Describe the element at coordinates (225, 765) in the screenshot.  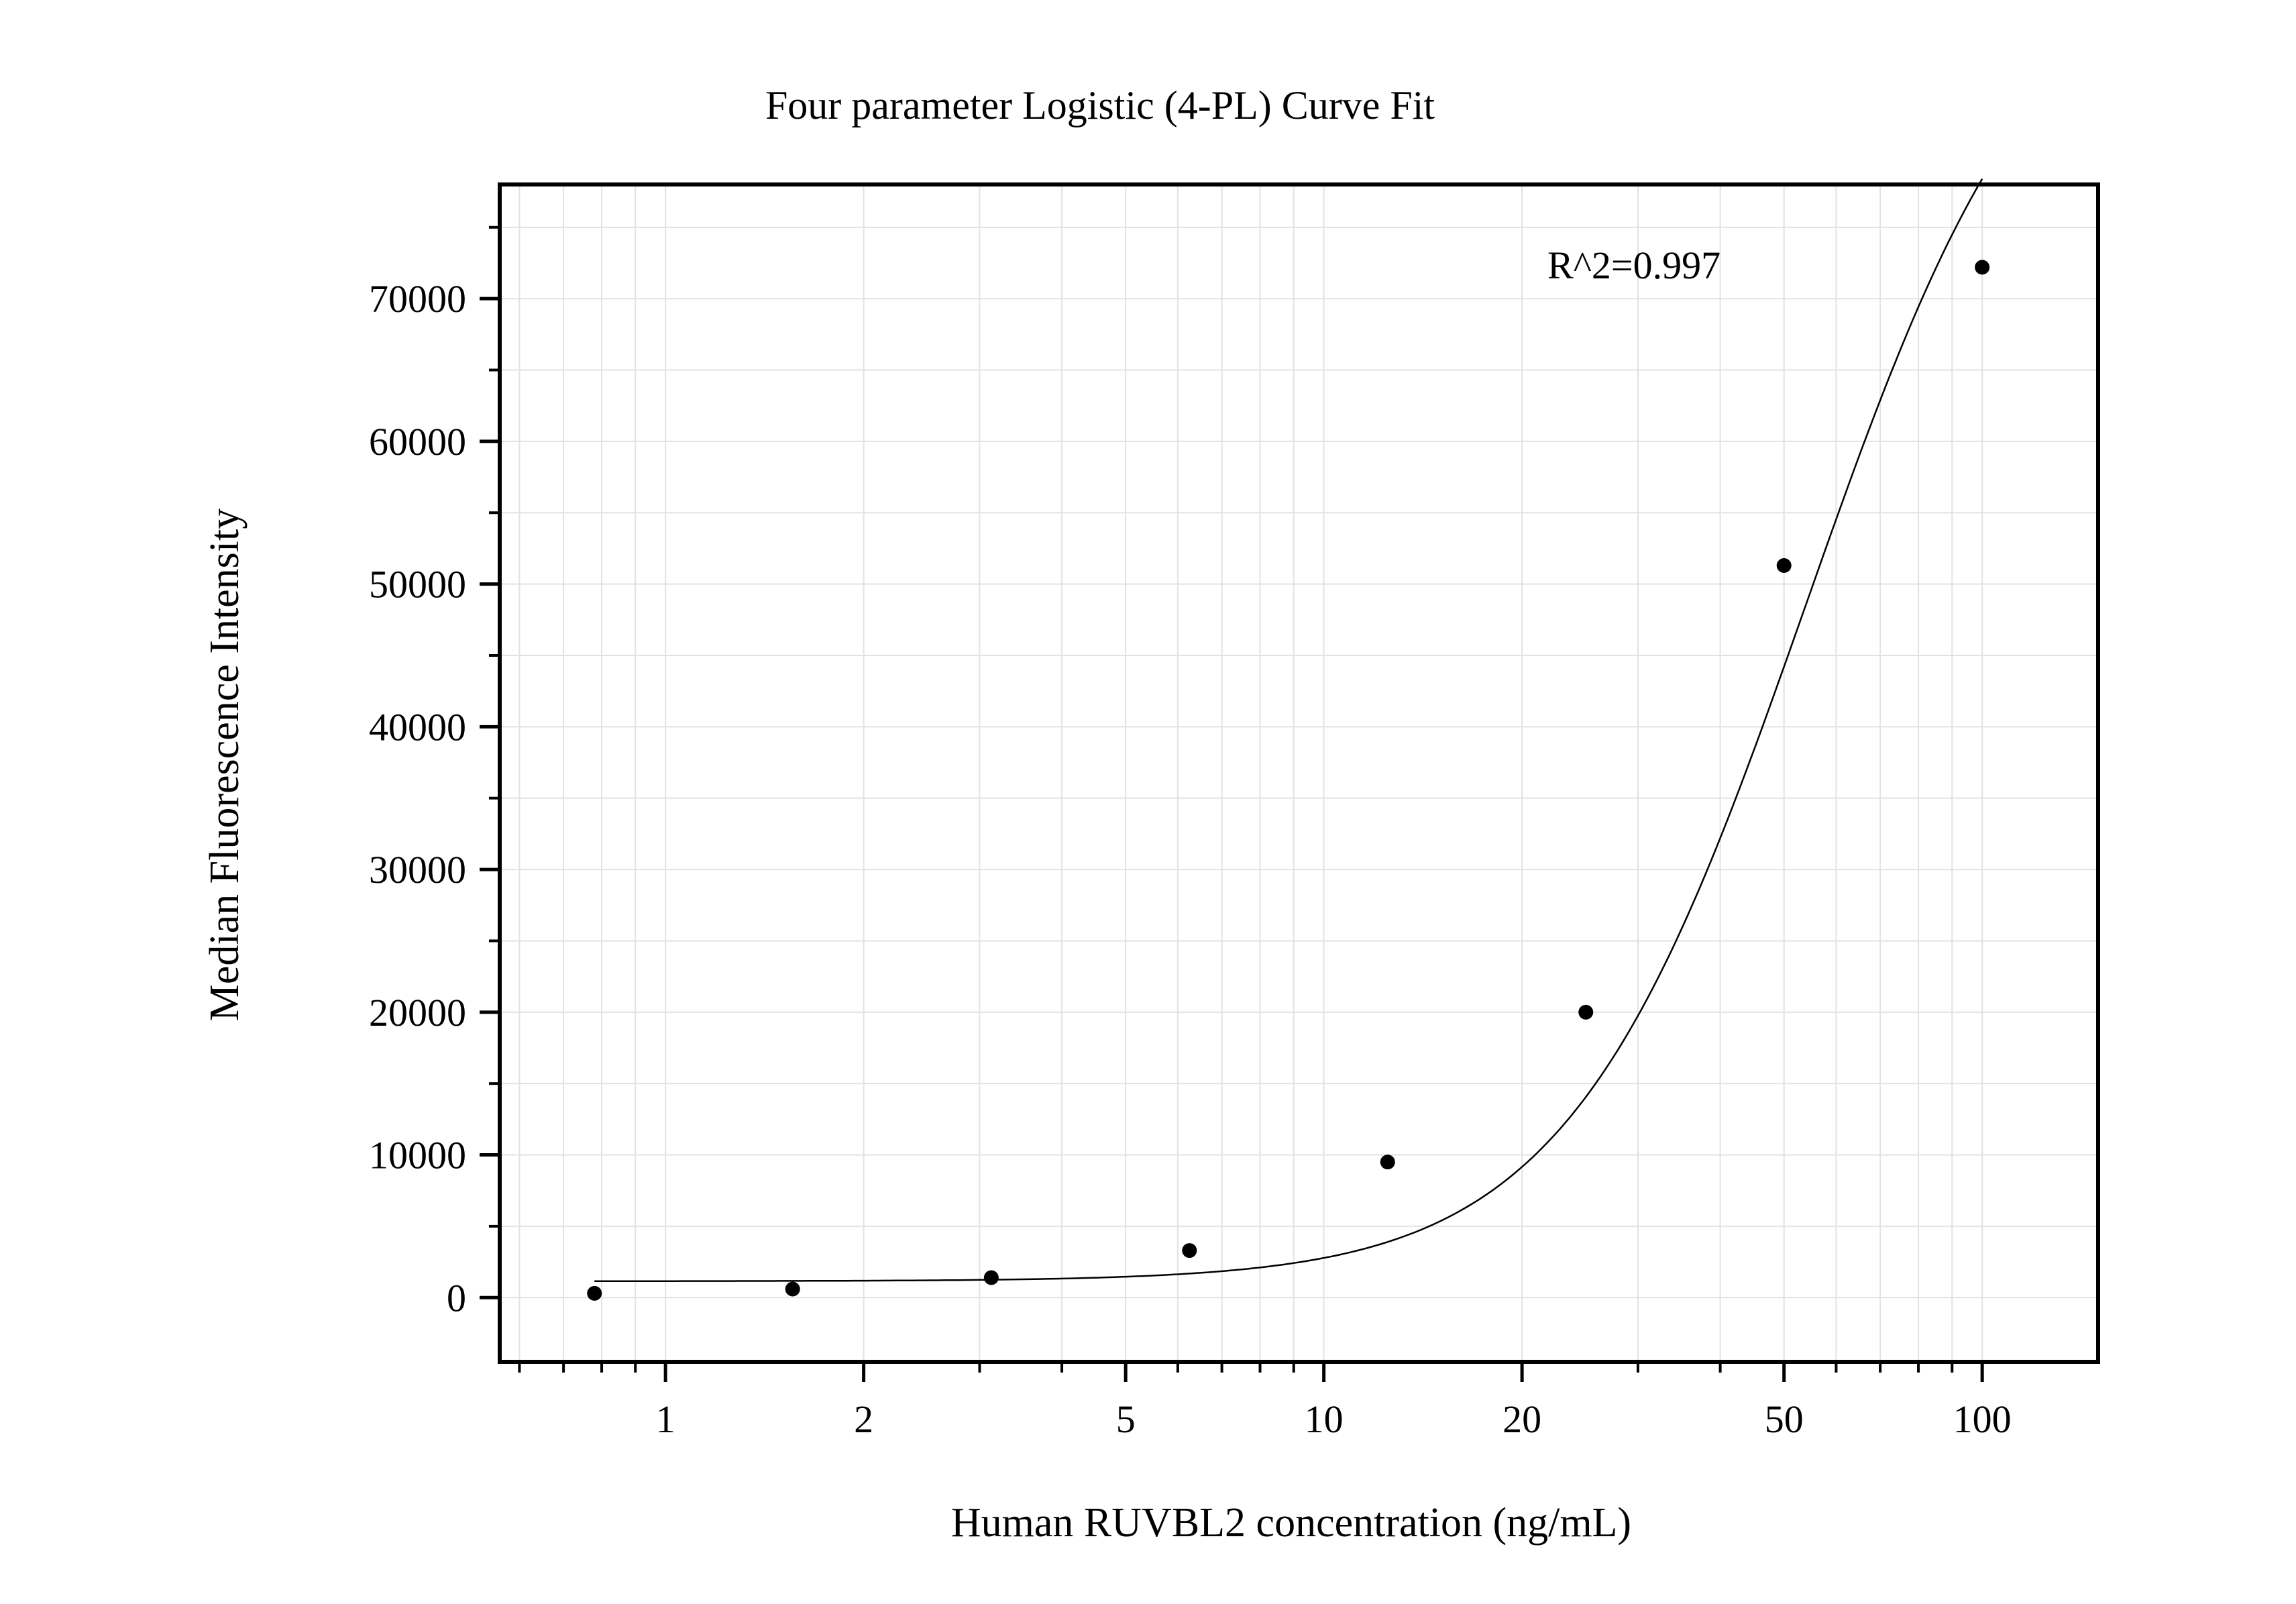
I see `y-axis-label: Median Fluorescence Intensity` at that location.